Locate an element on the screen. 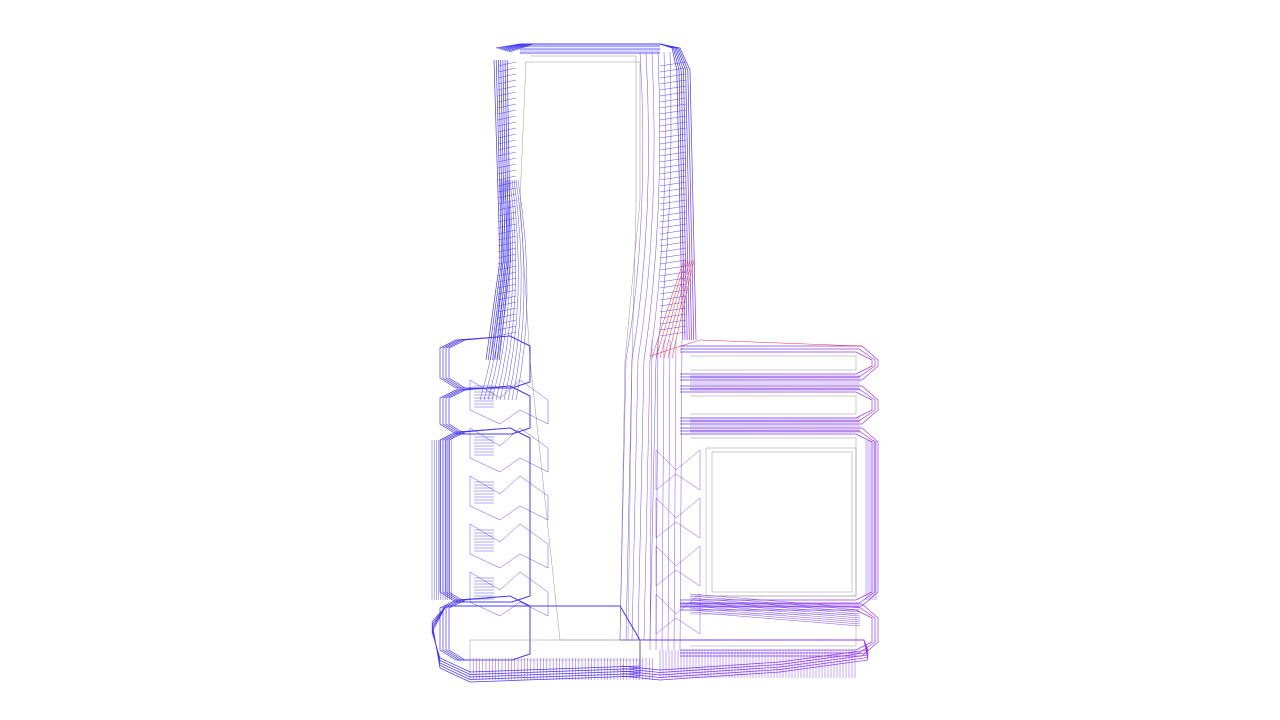 This screenshot has width=1280, height=720. right-window-inner is located at coordinates (782, 522).